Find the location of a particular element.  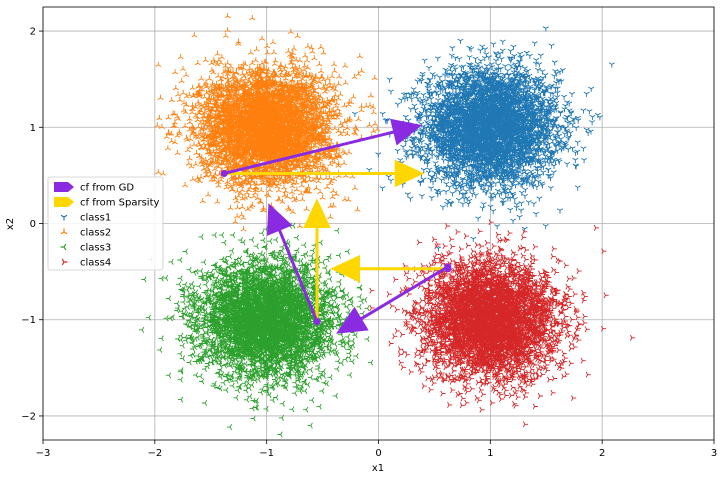

legend-label: cf from GD is located at coordinates (107, 188).